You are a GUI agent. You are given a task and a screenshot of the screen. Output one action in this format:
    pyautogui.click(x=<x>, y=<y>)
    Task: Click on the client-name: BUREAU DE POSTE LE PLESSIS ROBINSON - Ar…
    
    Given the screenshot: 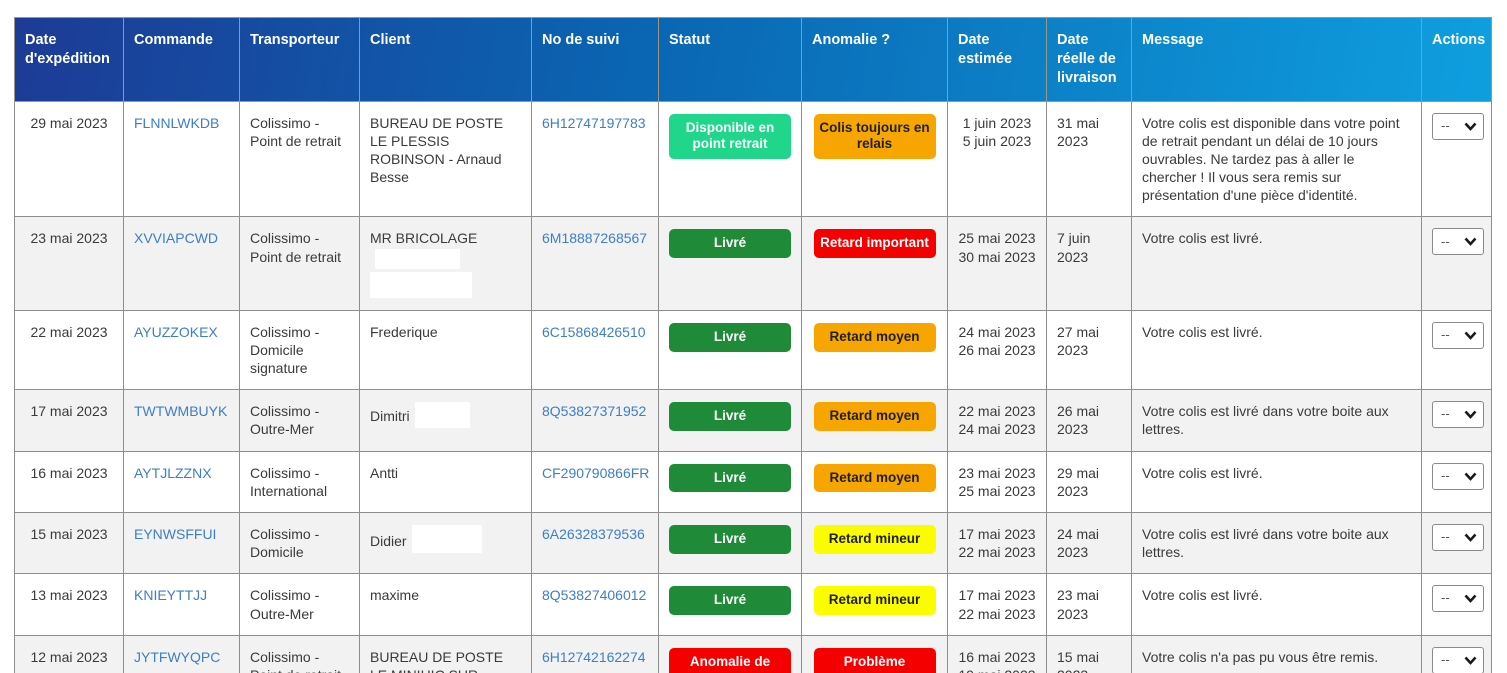 What is the action you would take?
    pyautogui.click(x=437, y=150)
    